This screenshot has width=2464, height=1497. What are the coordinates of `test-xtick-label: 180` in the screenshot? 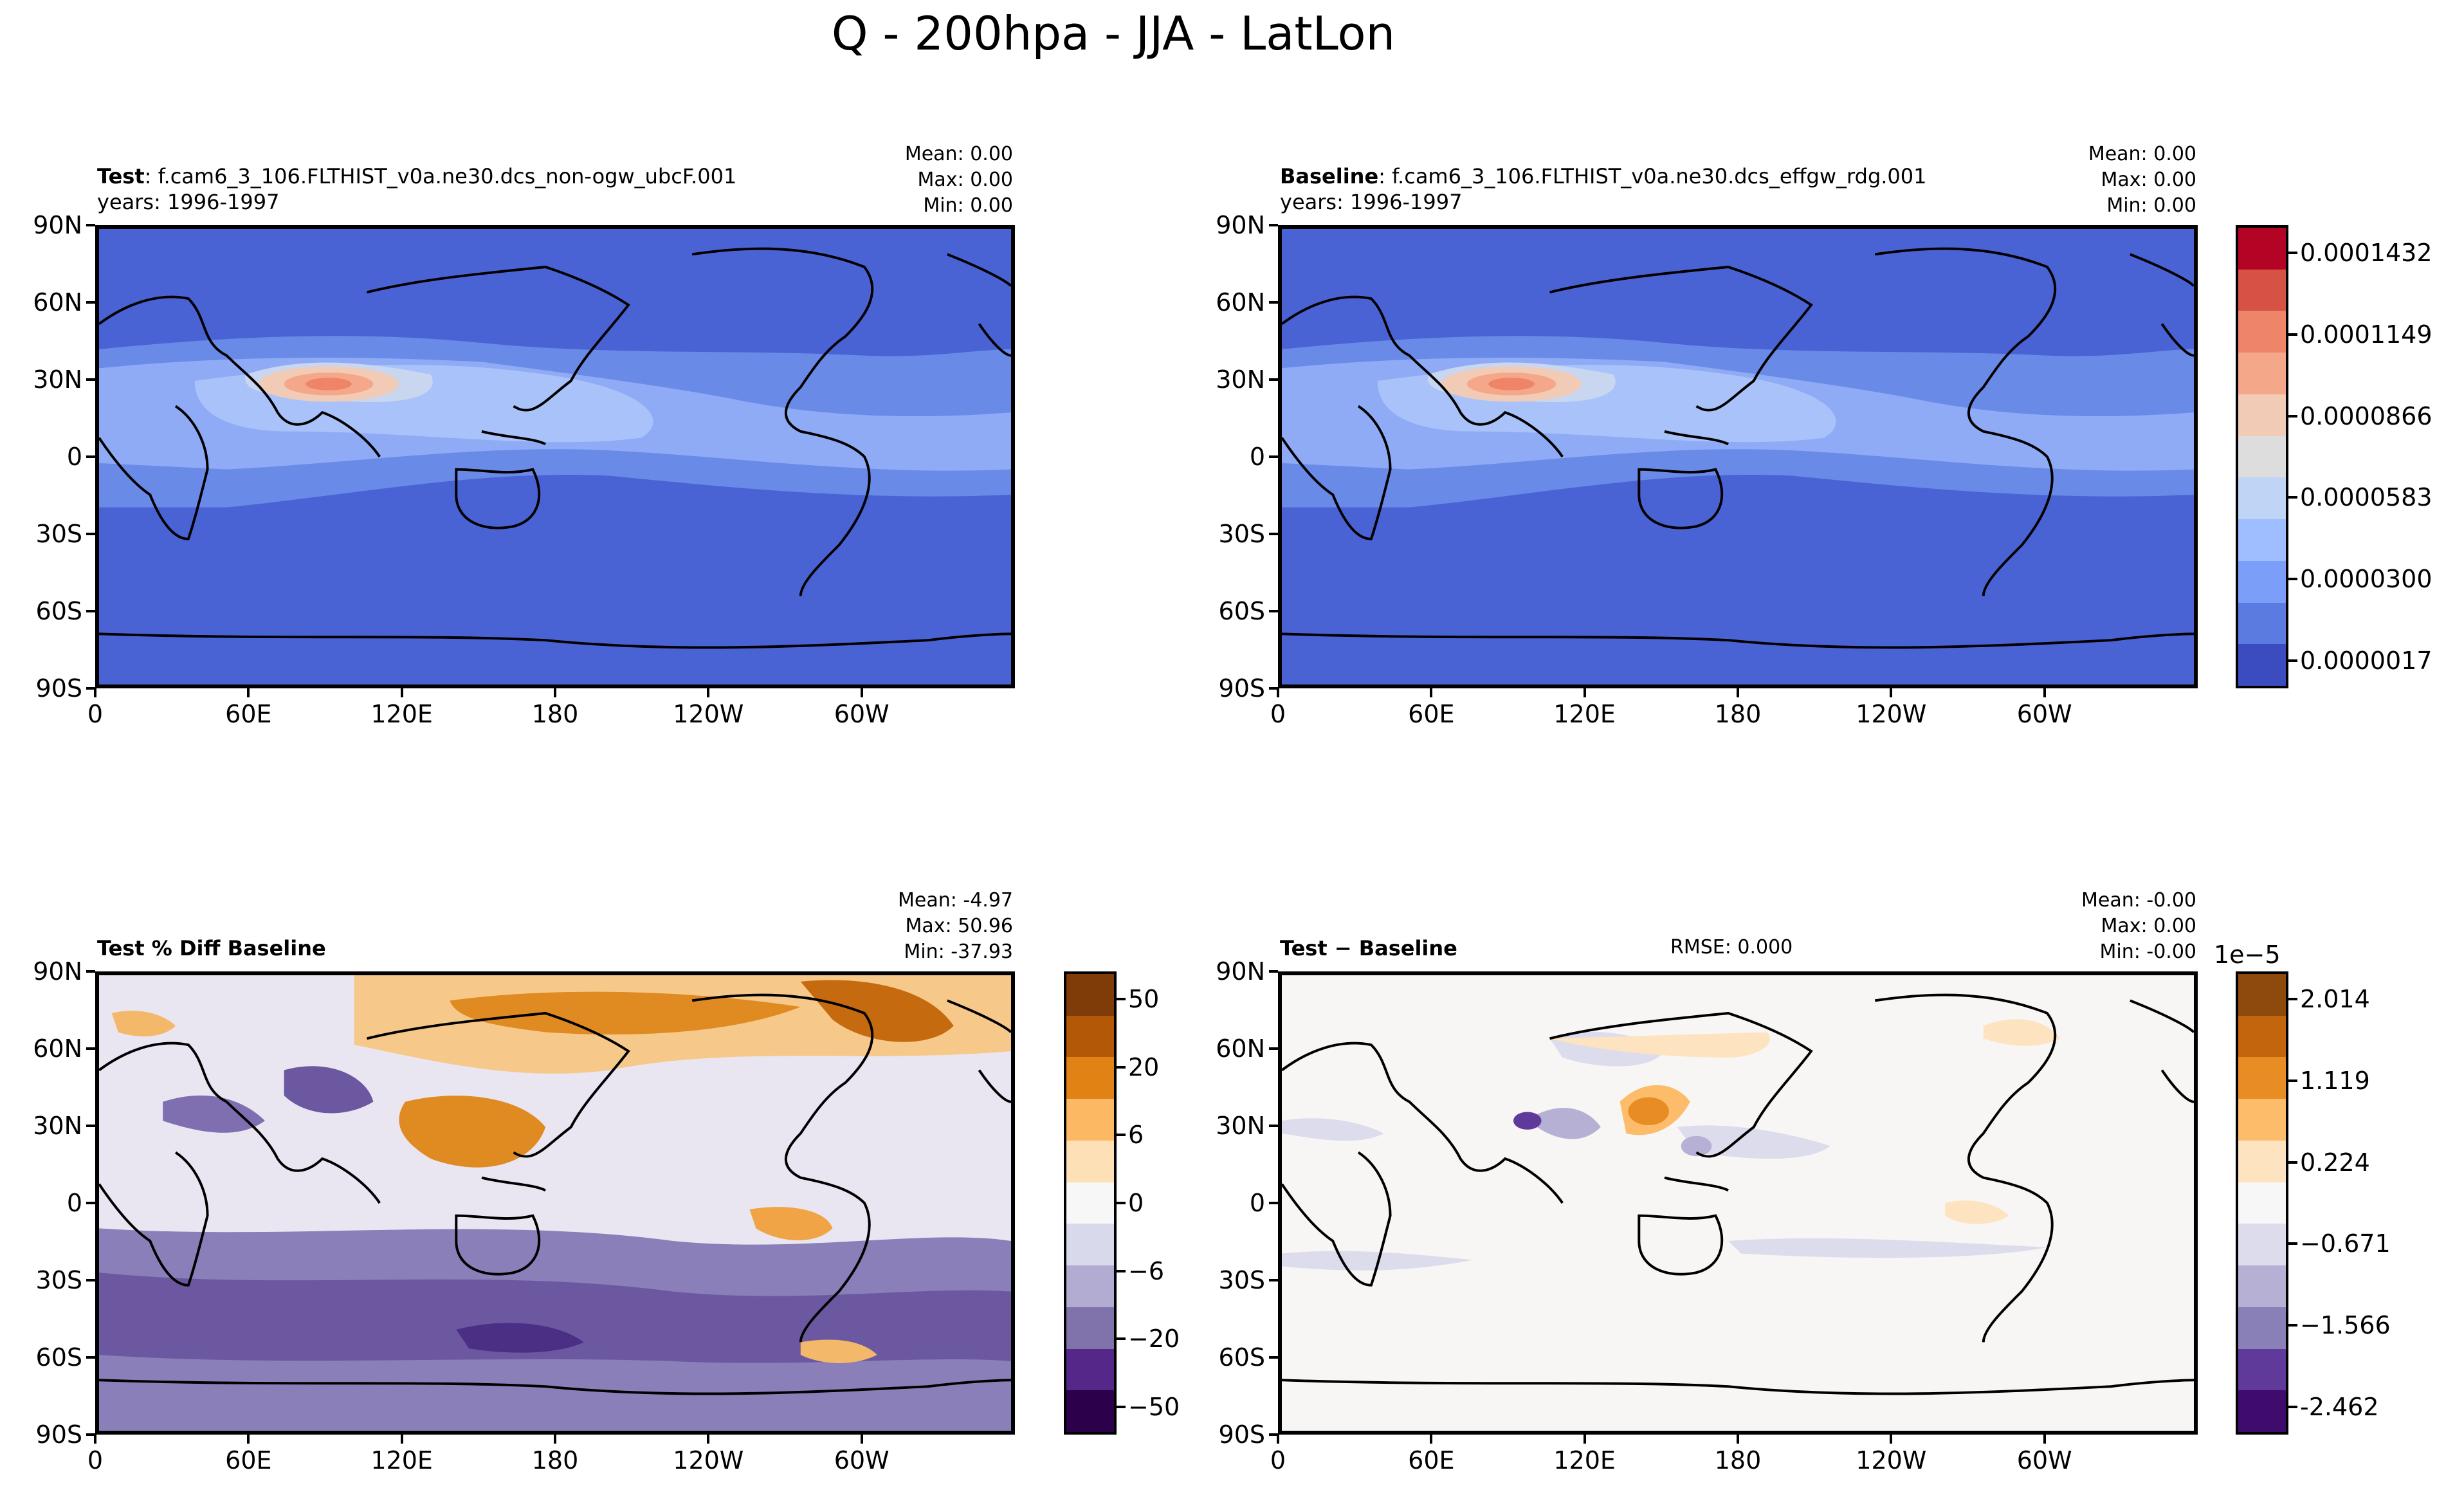 It's located at (555, 714).